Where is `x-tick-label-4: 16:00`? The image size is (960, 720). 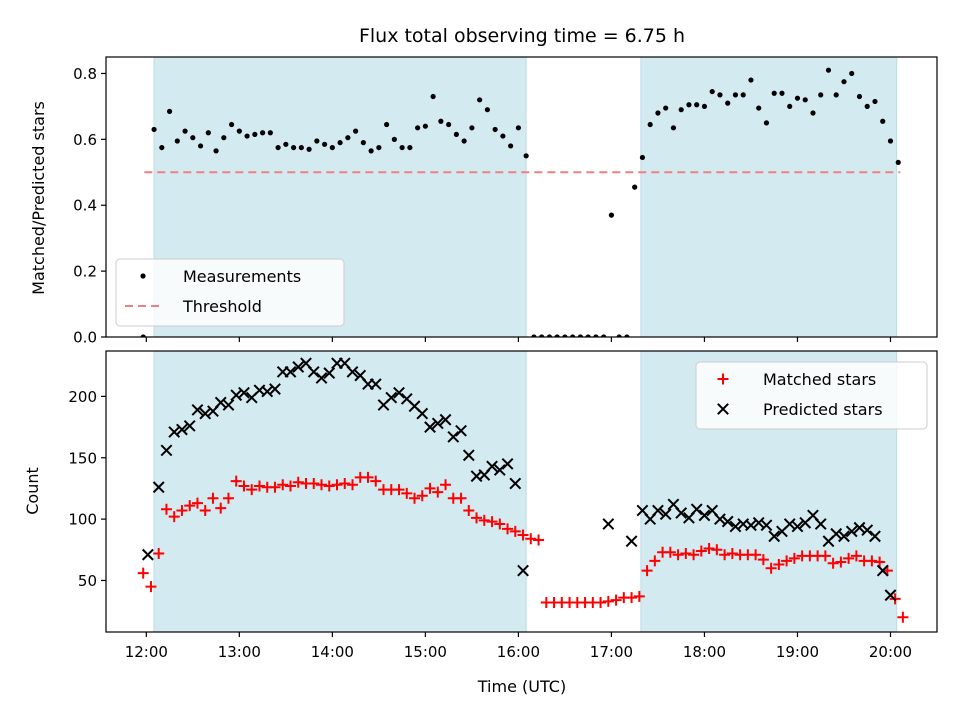 x-tick-label-4: 16:00 is located at coordinates (518, 652).